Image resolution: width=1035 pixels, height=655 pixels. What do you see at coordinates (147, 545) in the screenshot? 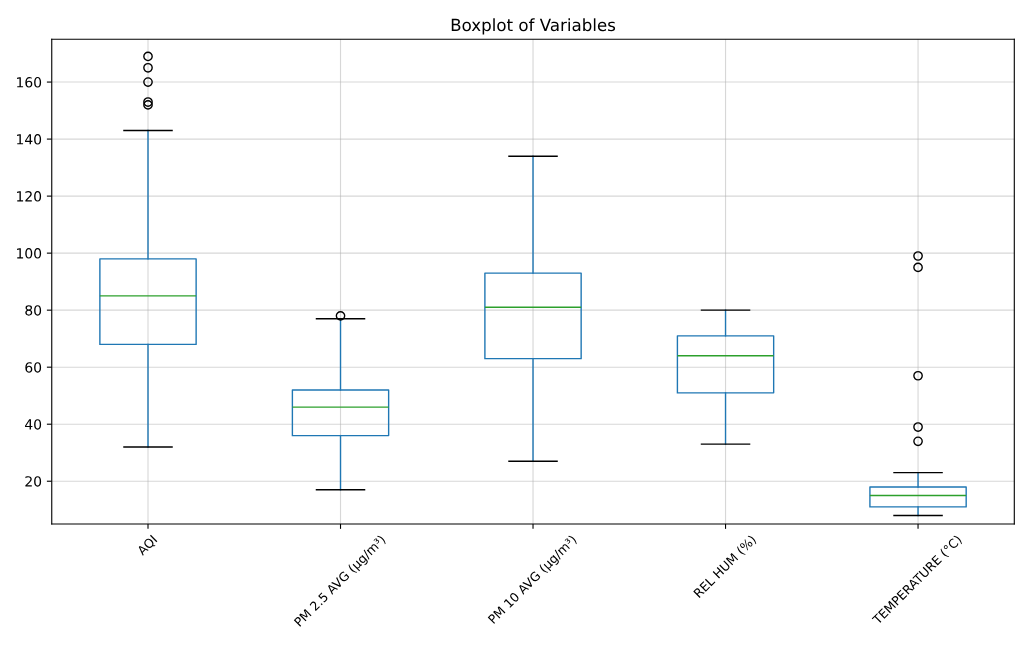
I see `x-tick-label: AQI` at bounding box center [147, 545].